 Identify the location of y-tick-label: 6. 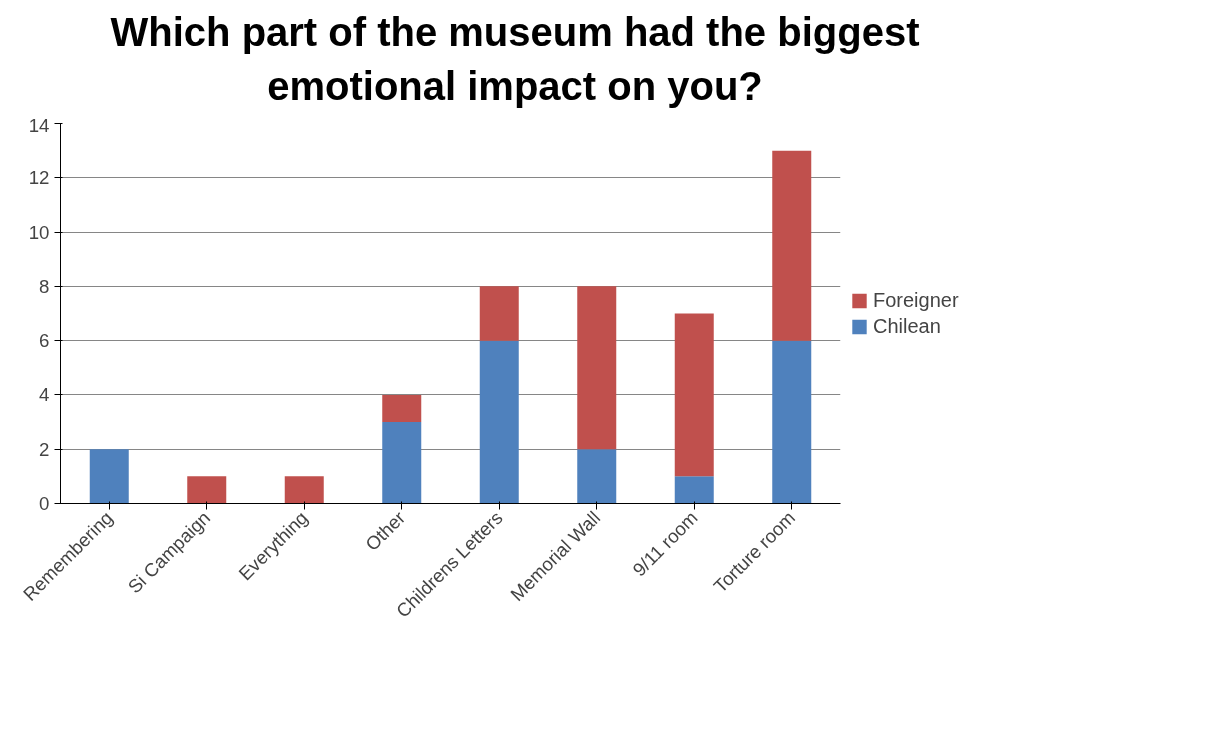
(44, 341).